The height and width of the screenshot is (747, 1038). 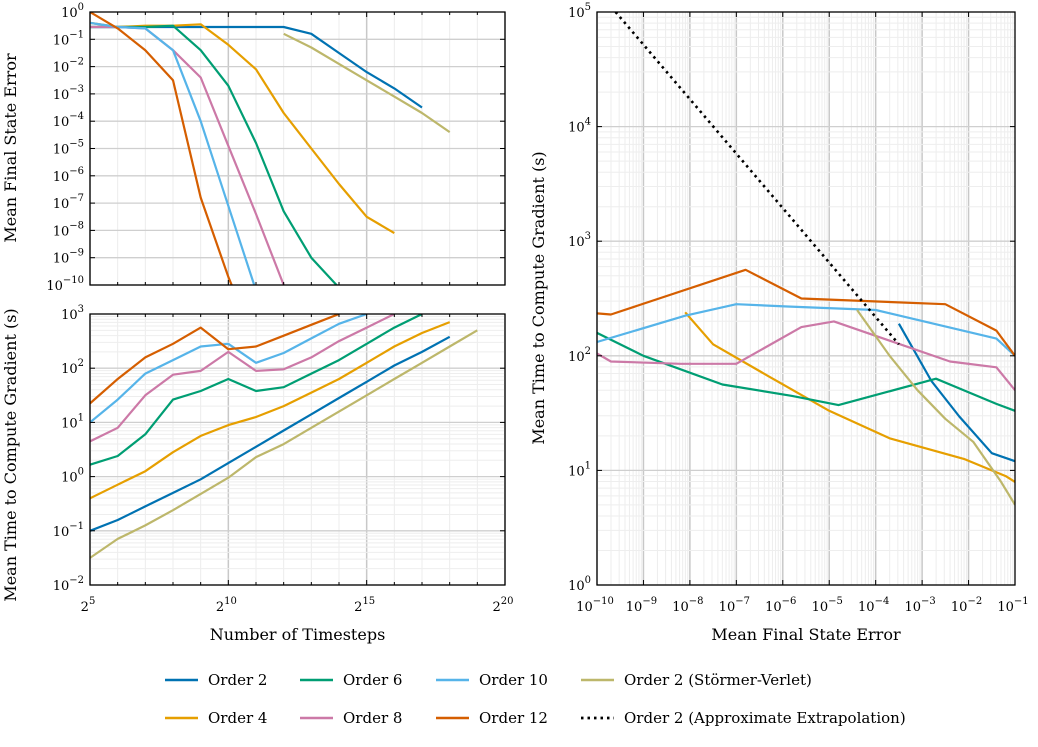 I want to click on x-tick-label: 10⁻⁵, so click(x=827, y=605).